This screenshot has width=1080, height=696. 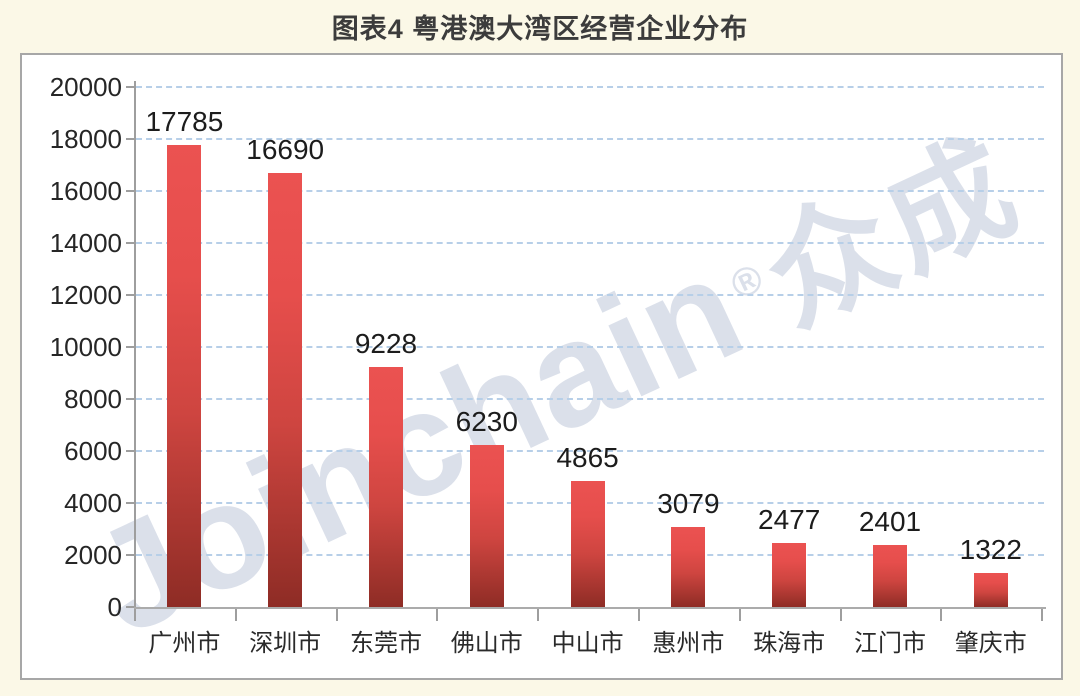 I want to click on y-axis-line, so click(x=135, y=345).